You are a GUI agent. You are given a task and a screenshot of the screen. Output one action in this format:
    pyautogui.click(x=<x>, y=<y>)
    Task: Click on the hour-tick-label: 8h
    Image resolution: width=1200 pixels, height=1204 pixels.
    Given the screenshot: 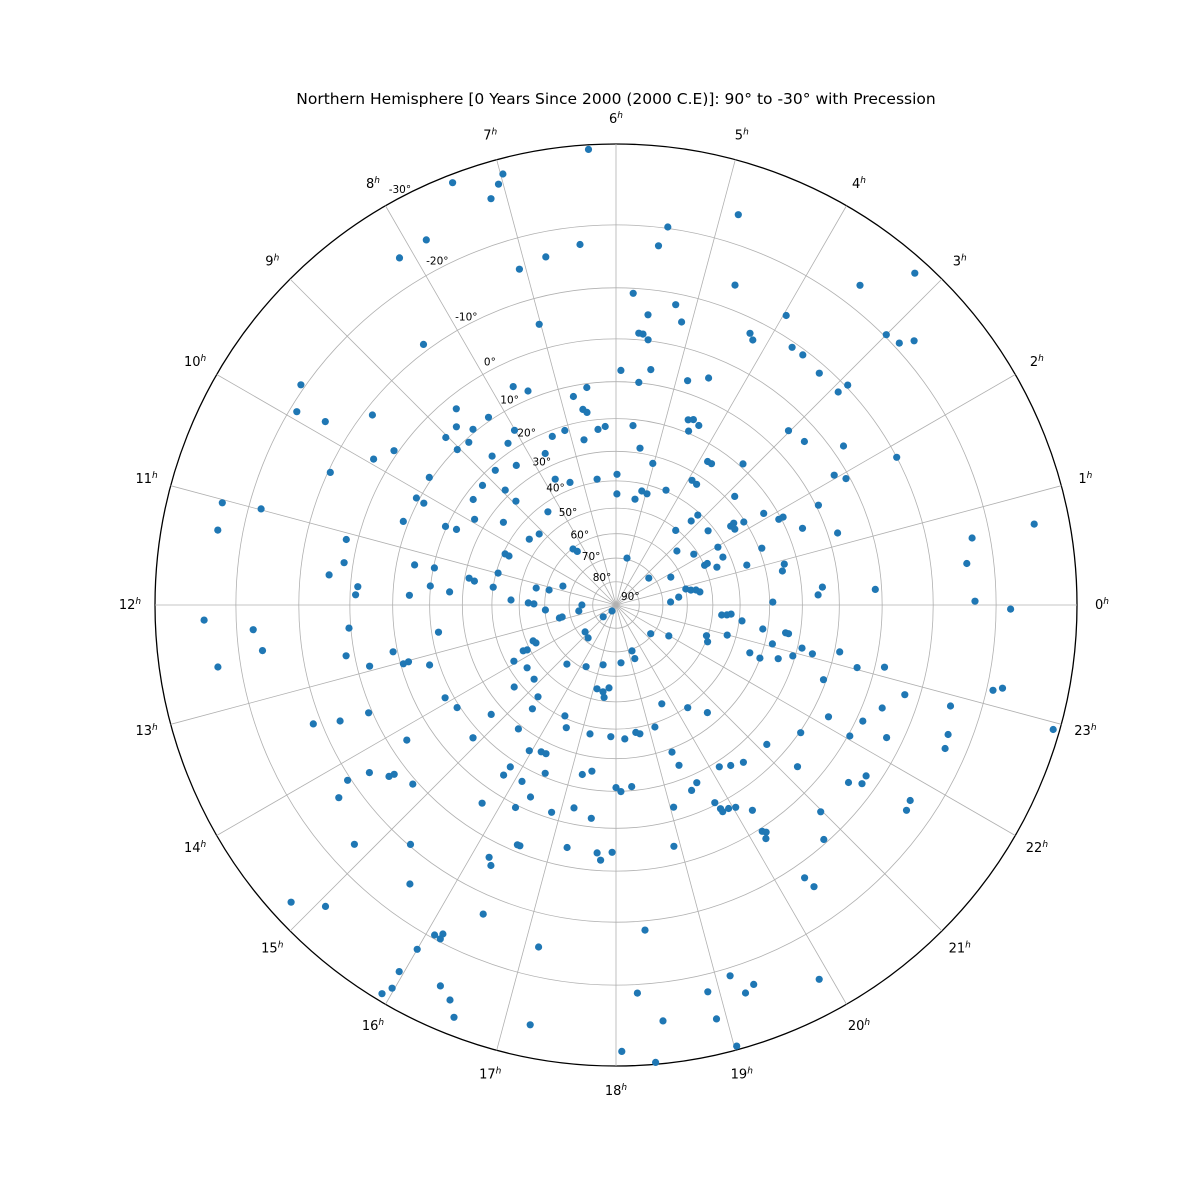 What is the action you would take?
    pyautogui.click(x=373, y=184)
    